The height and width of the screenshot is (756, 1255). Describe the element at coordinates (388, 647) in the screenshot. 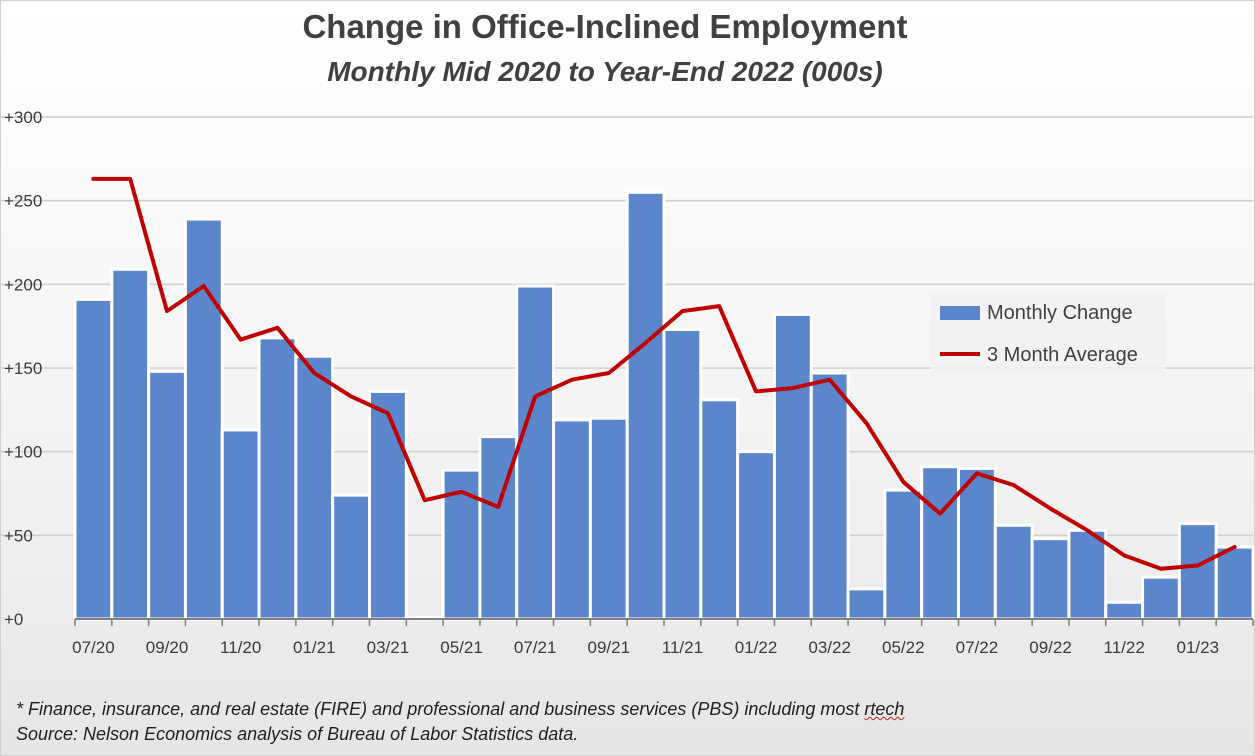

I see `x-tick-label: 03/21` at that location.